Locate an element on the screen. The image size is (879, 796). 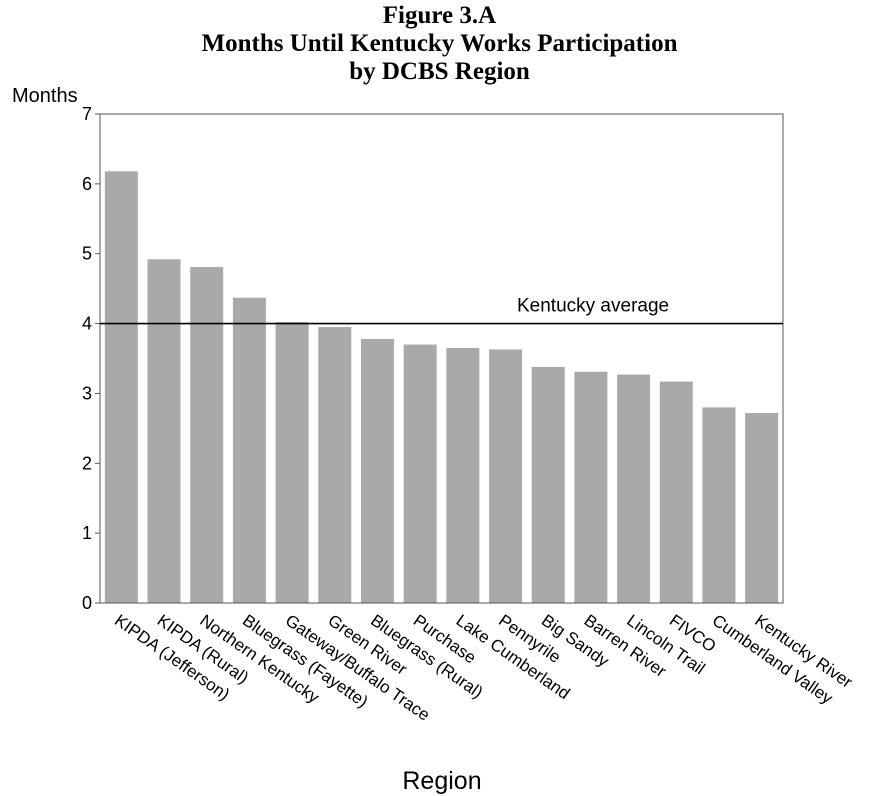
y-tick-label-3: 3 is located at coordinates (87, 393).